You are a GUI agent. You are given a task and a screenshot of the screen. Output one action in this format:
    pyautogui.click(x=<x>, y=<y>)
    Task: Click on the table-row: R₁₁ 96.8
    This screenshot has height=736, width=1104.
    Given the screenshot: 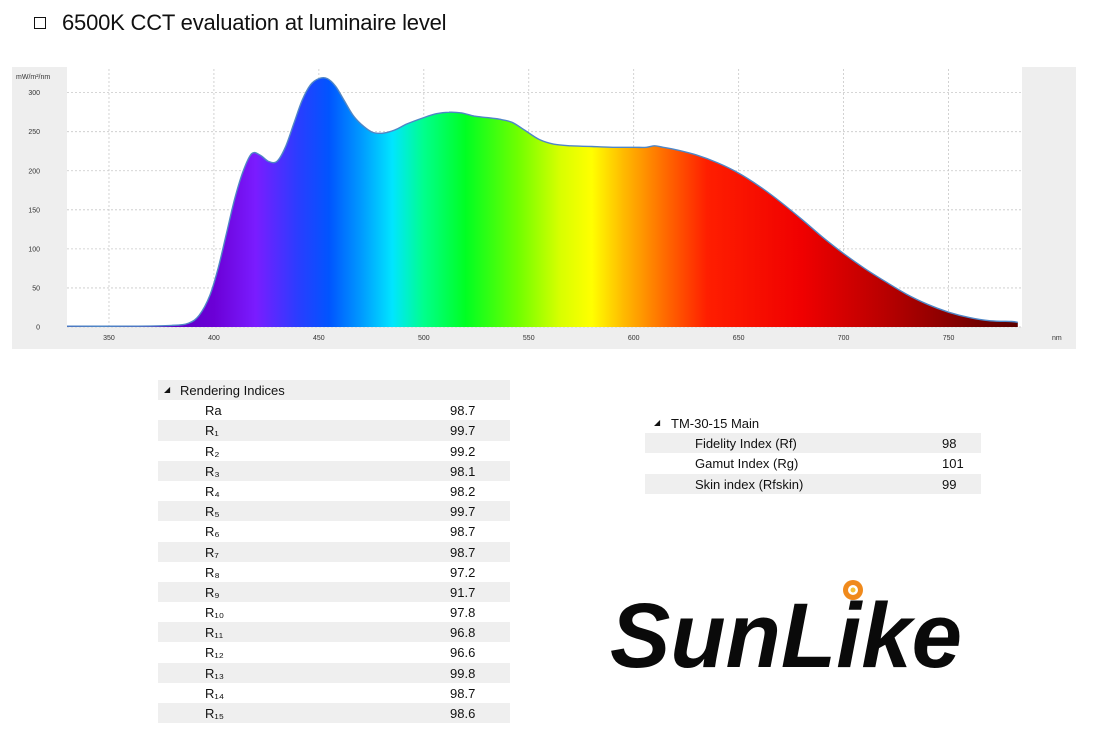 What is the action you would take?
    pyautogui.click(x=334, y=632)
    